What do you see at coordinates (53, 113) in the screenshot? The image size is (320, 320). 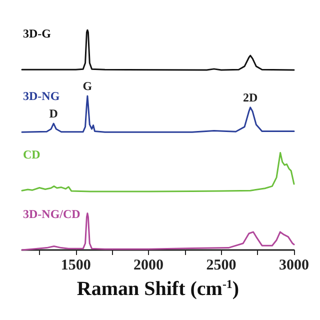 I see `annotation: D` at bounding box center [53, 113].